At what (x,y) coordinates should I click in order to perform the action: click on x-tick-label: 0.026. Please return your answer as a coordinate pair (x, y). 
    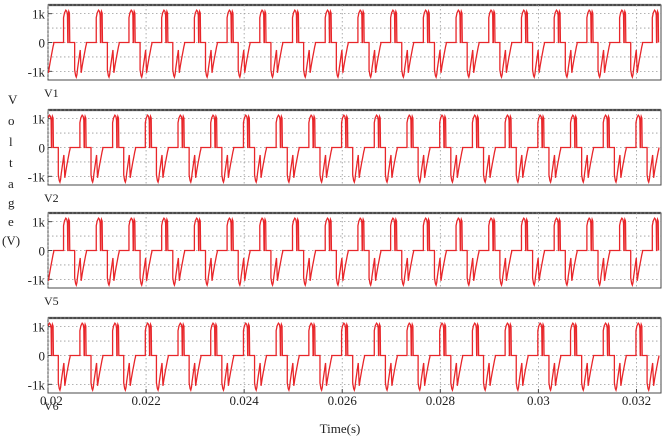
    Looking at the image, I should click on (343, 400).